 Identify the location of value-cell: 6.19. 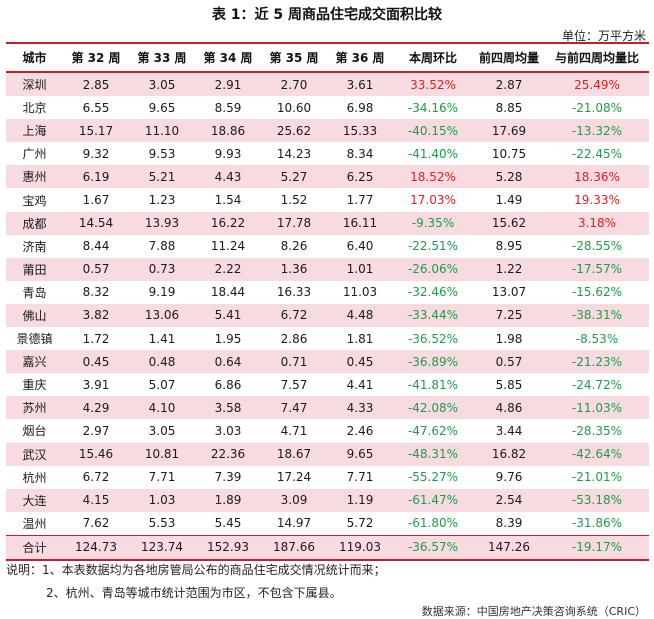
(96, 177).